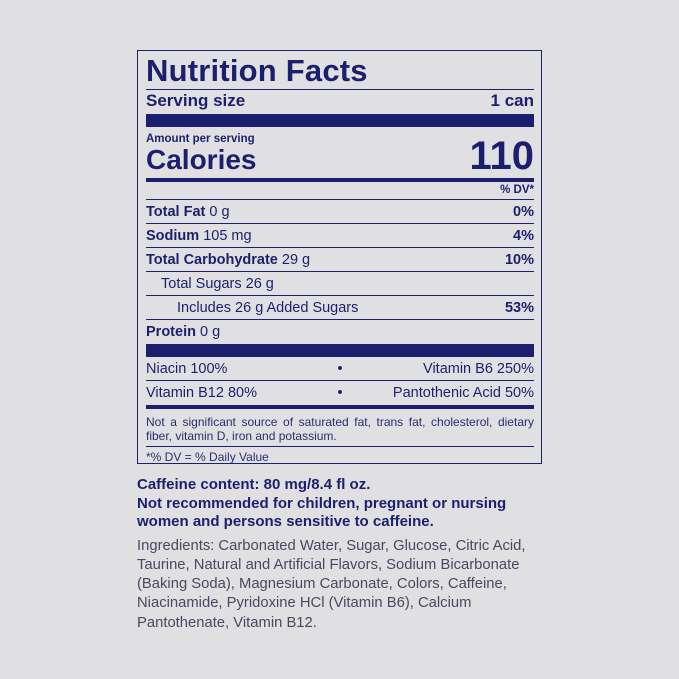 This screenshot has width=679, height=679. I want to click on nutrient-dv: 10%, so click(519, 259).